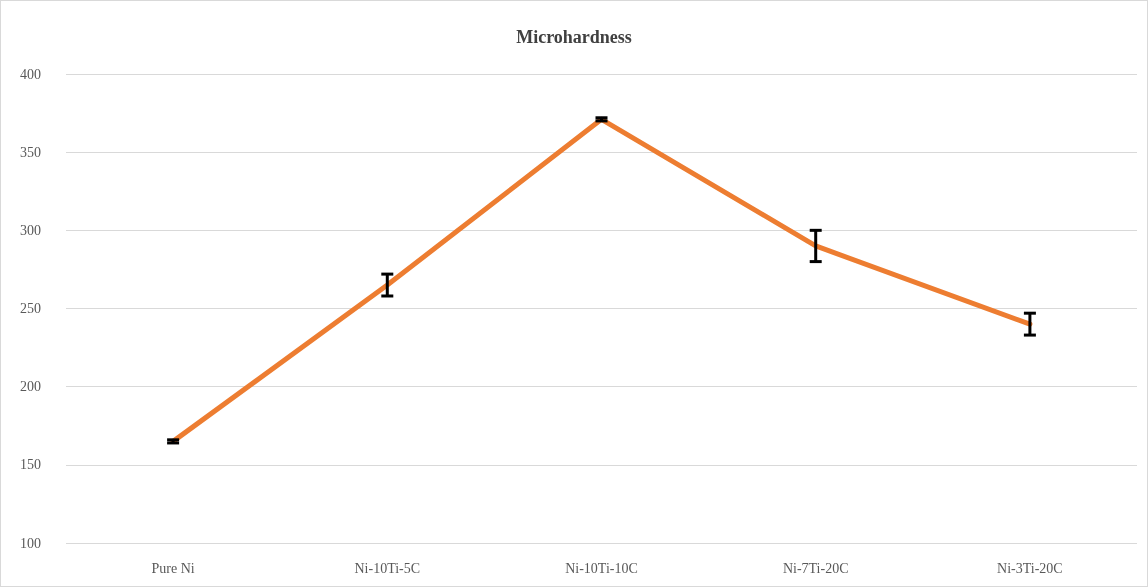 Image resolution: width=1148 pixels, height=587 pixels. What do you see at coordinates (815, 568) in the screenshot?
I see `x-tick-label: Ni-7Ti-20C` at bounding box center [815, 568].